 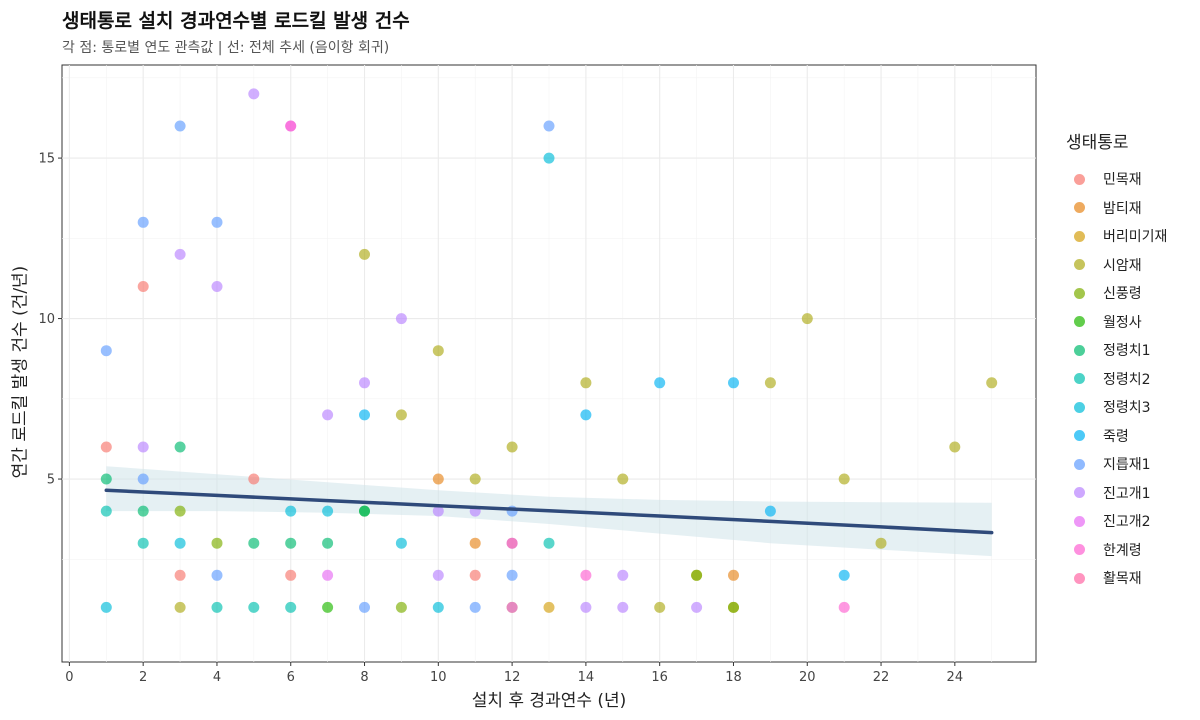 I want to click on x-axis-label: 설치 후 경과연수 (년), so click(x=549, y=701).